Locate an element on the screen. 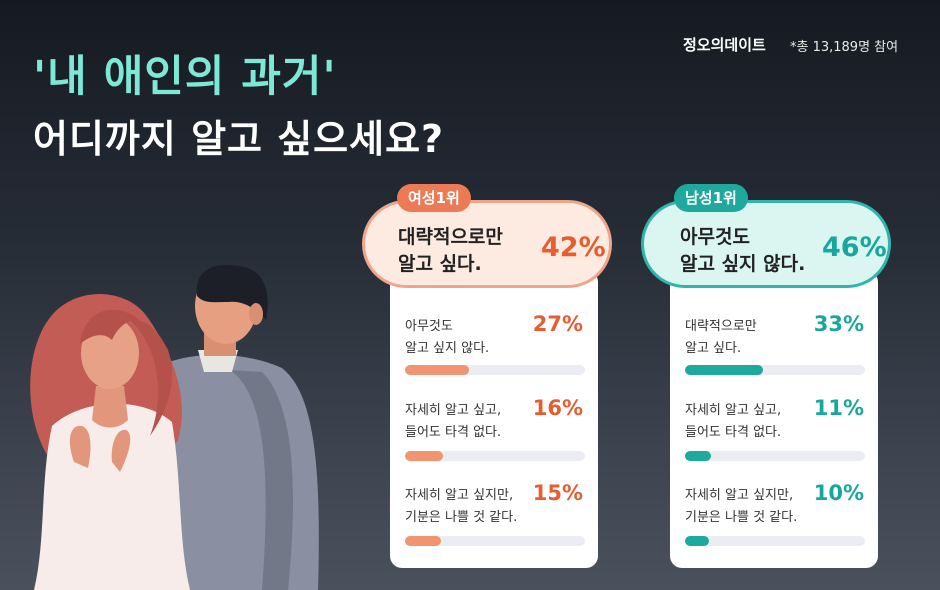  female-item-value: 27% is located at coordinates (557, 324).